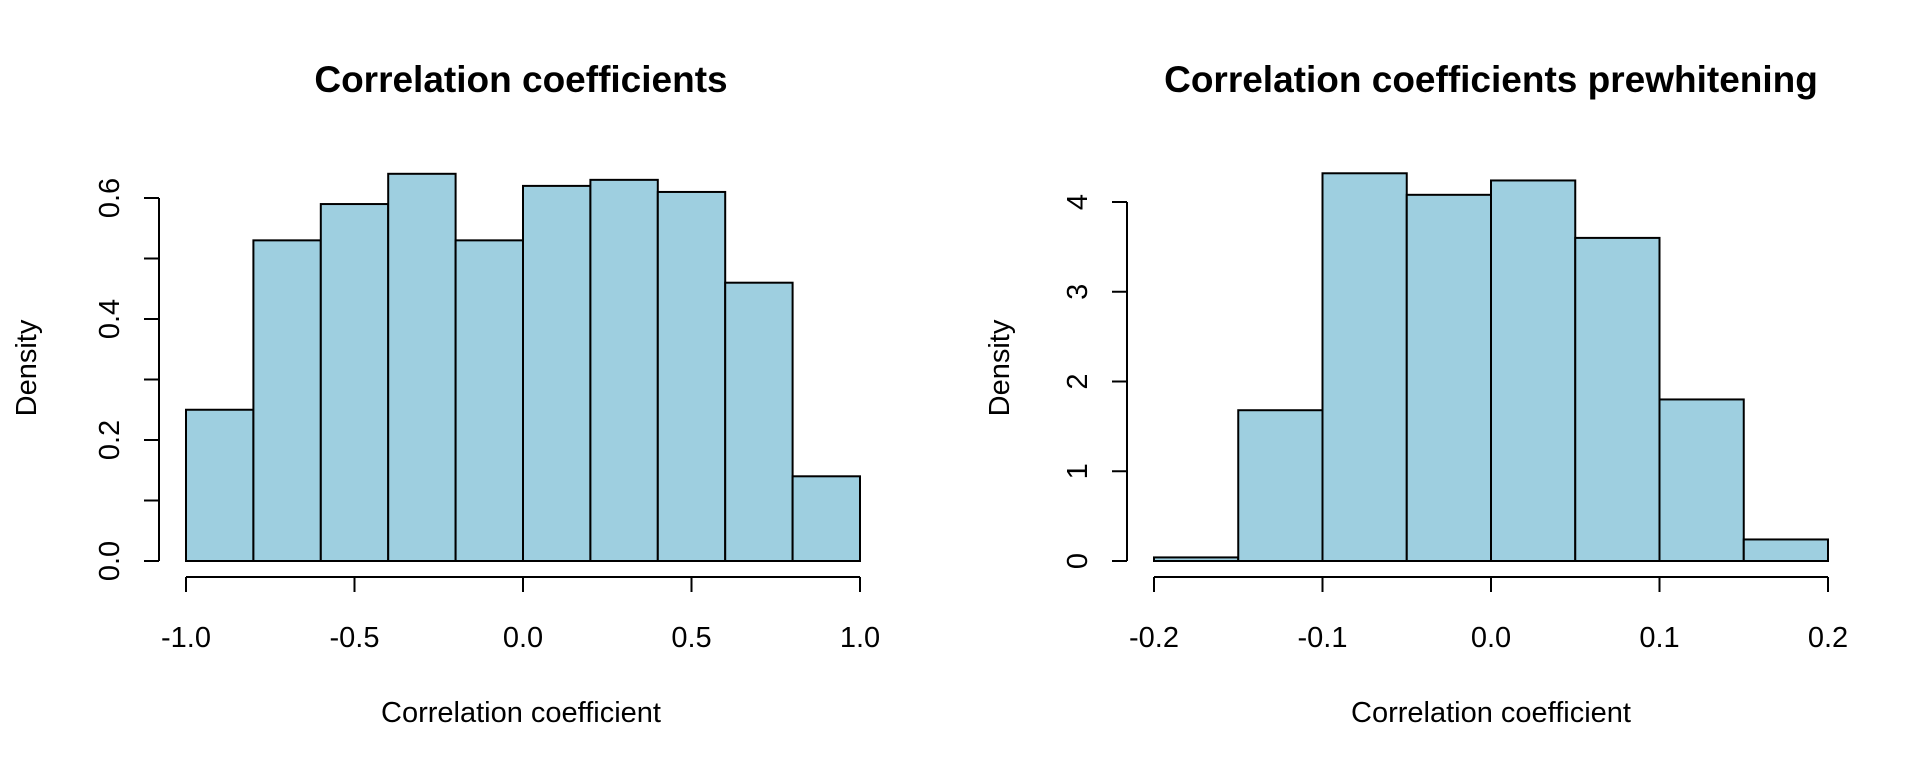  Describe the element at coordinates (691, 638) in the screenshot. I see `x-tick-label: 0.5` at that location.